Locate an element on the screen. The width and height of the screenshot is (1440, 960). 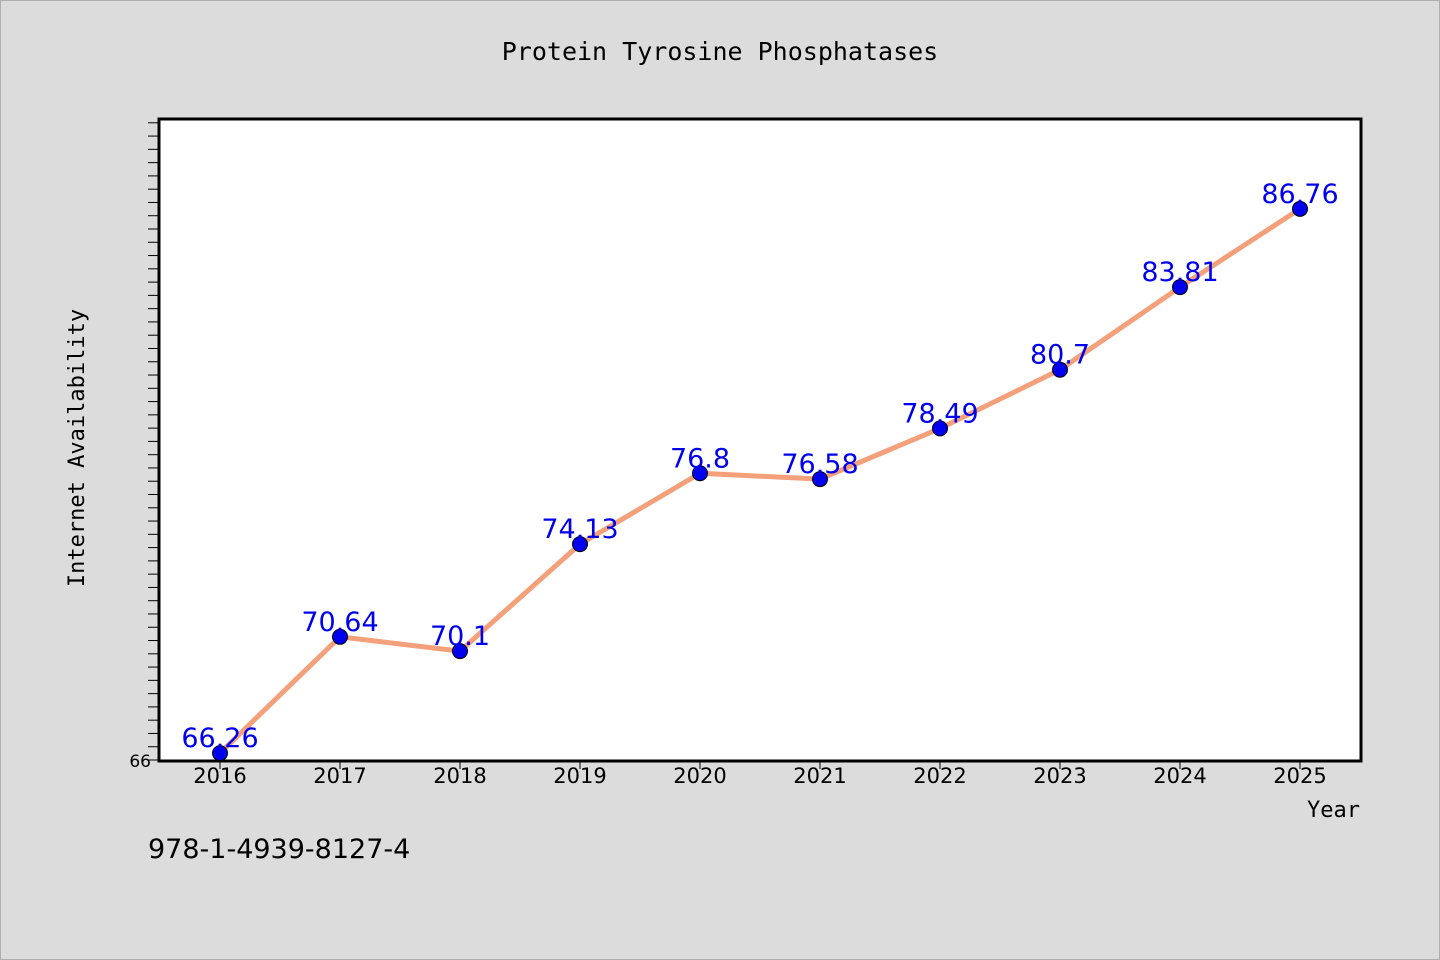
x-tick-label: 2017 is located at coordinates (339, 776).